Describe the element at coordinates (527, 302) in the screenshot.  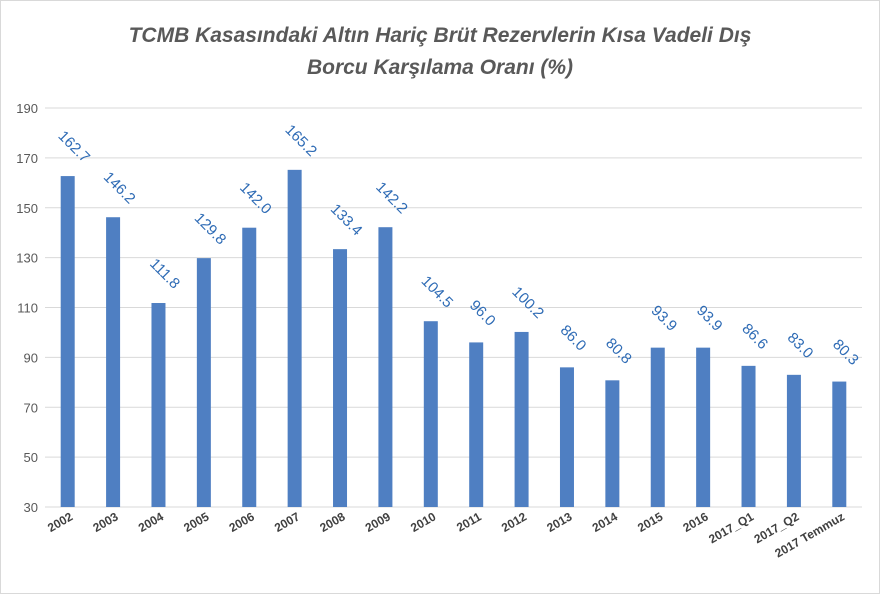
I see `data-label: 100.2` at that location.